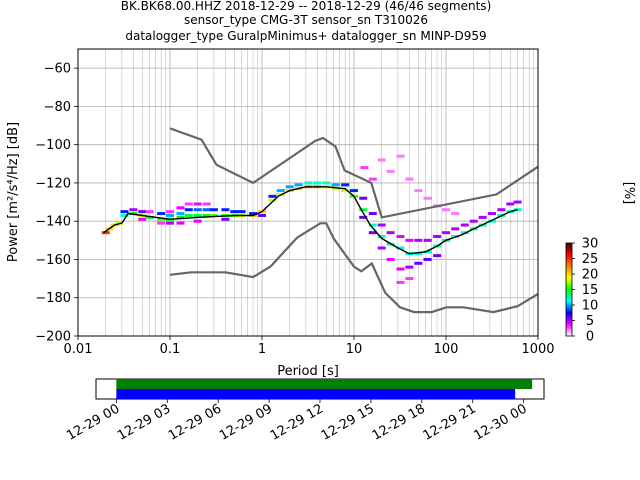 The height and width of the screenshot is (480, 640). I want to click on x-tick-label: 10, so click(354, 349).